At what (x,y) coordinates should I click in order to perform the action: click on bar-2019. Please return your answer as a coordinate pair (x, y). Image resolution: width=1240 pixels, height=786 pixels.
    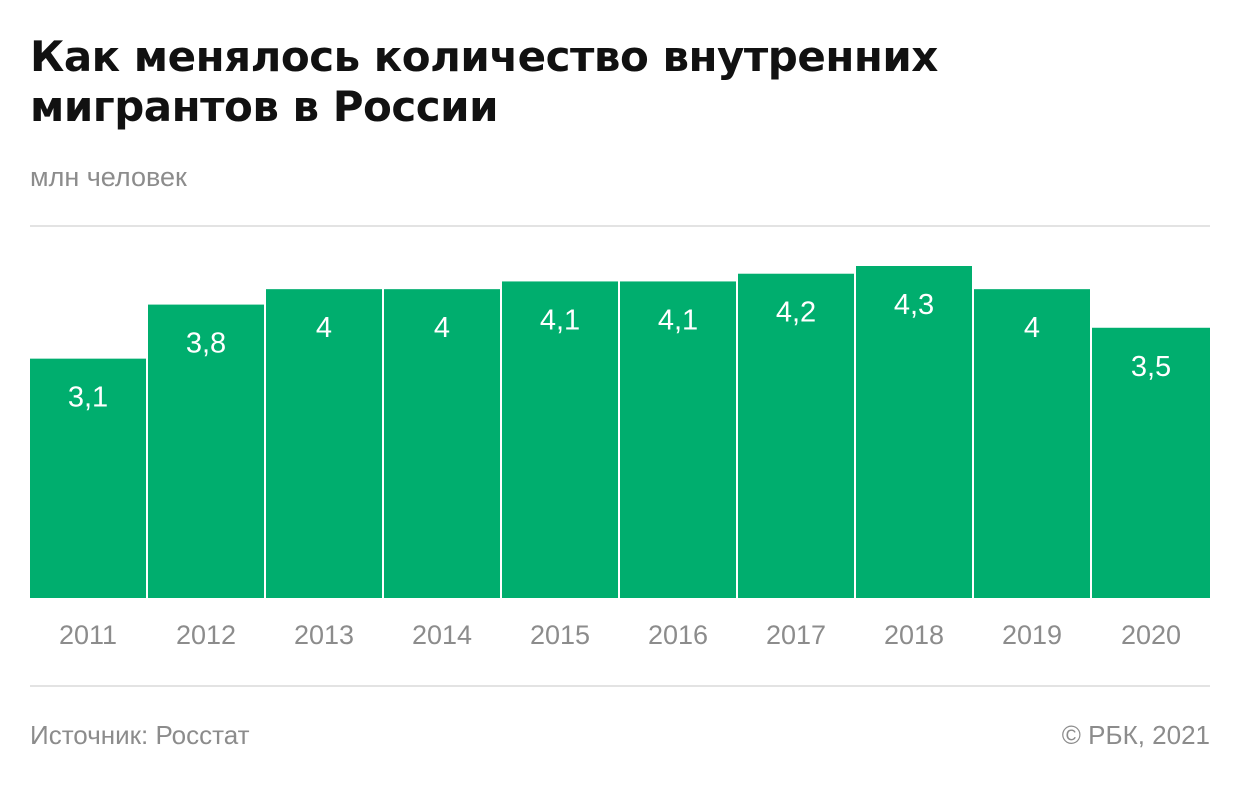
    Looking at the image, I should click on (1032, 443).